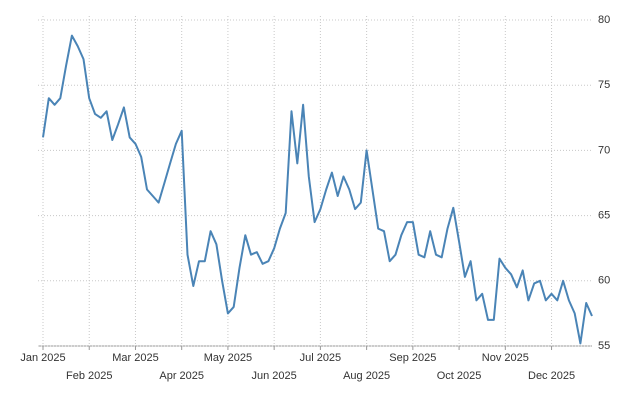 The width and height of the screenshot is (640, 400). I want to click on x-tick-label: Jun 2025, so click(274, 376).